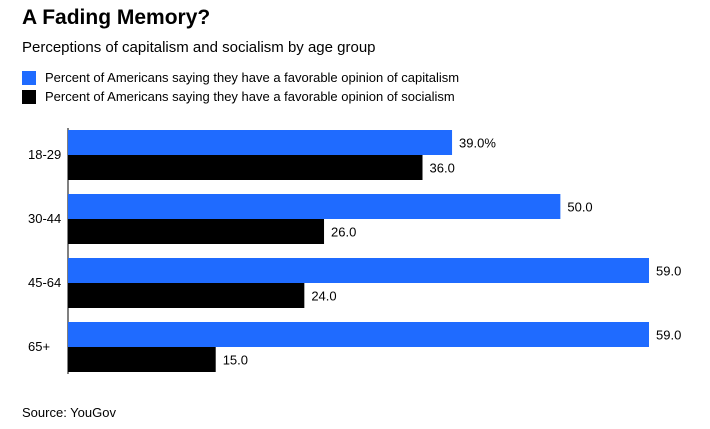 This screenshot has height=429, width=710. What do you see at coordinates (44, 154) in the screenshot?
I see `category-label: 18-29` at bounding box center [44, 154].